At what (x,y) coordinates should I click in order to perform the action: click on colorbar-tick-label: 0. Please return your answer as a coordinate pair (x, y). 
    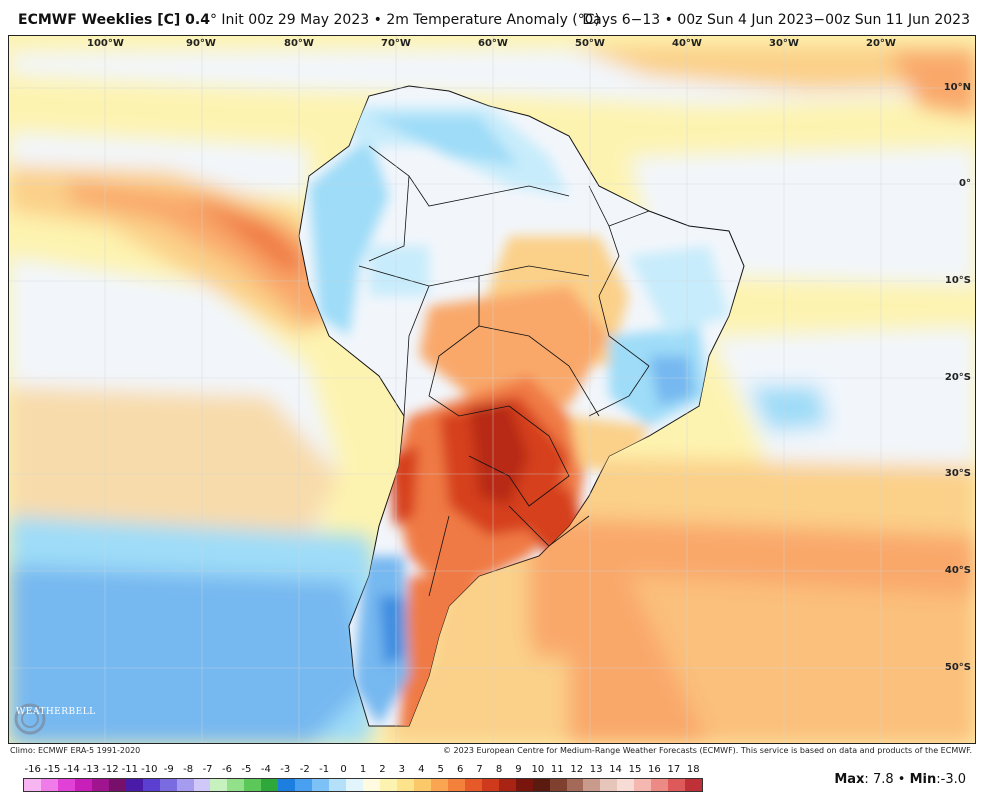
    Looking at the image, I should click on (343, 769).